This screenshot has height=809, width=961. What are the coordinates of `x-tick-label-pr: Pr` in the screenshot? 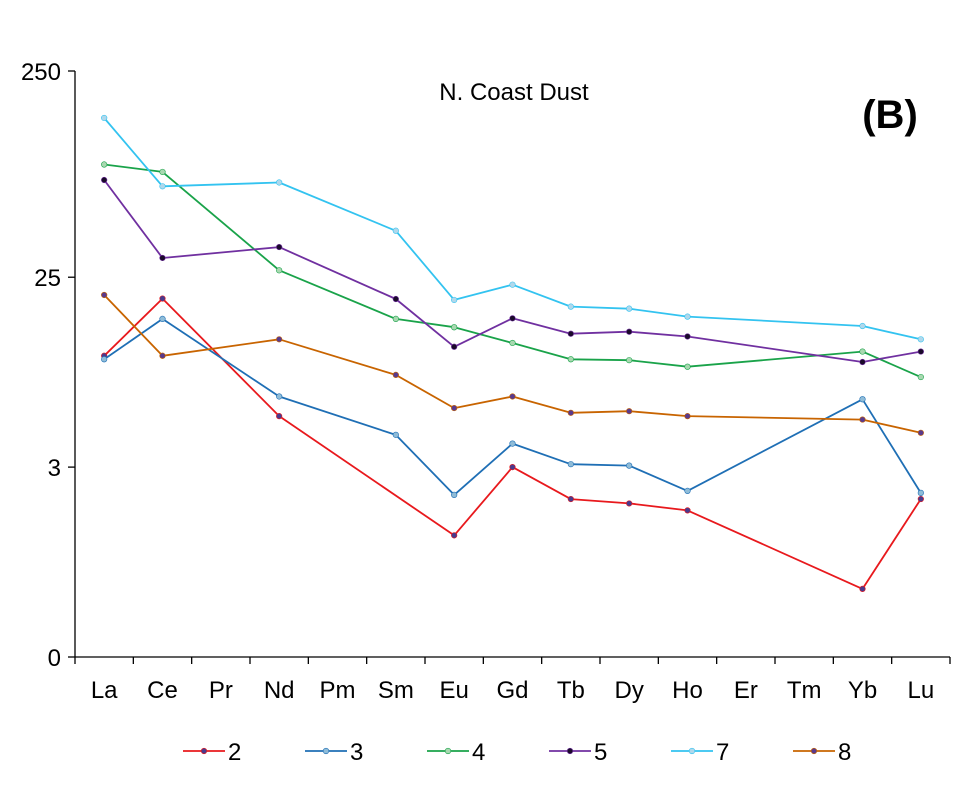 It's located at (221, 690).